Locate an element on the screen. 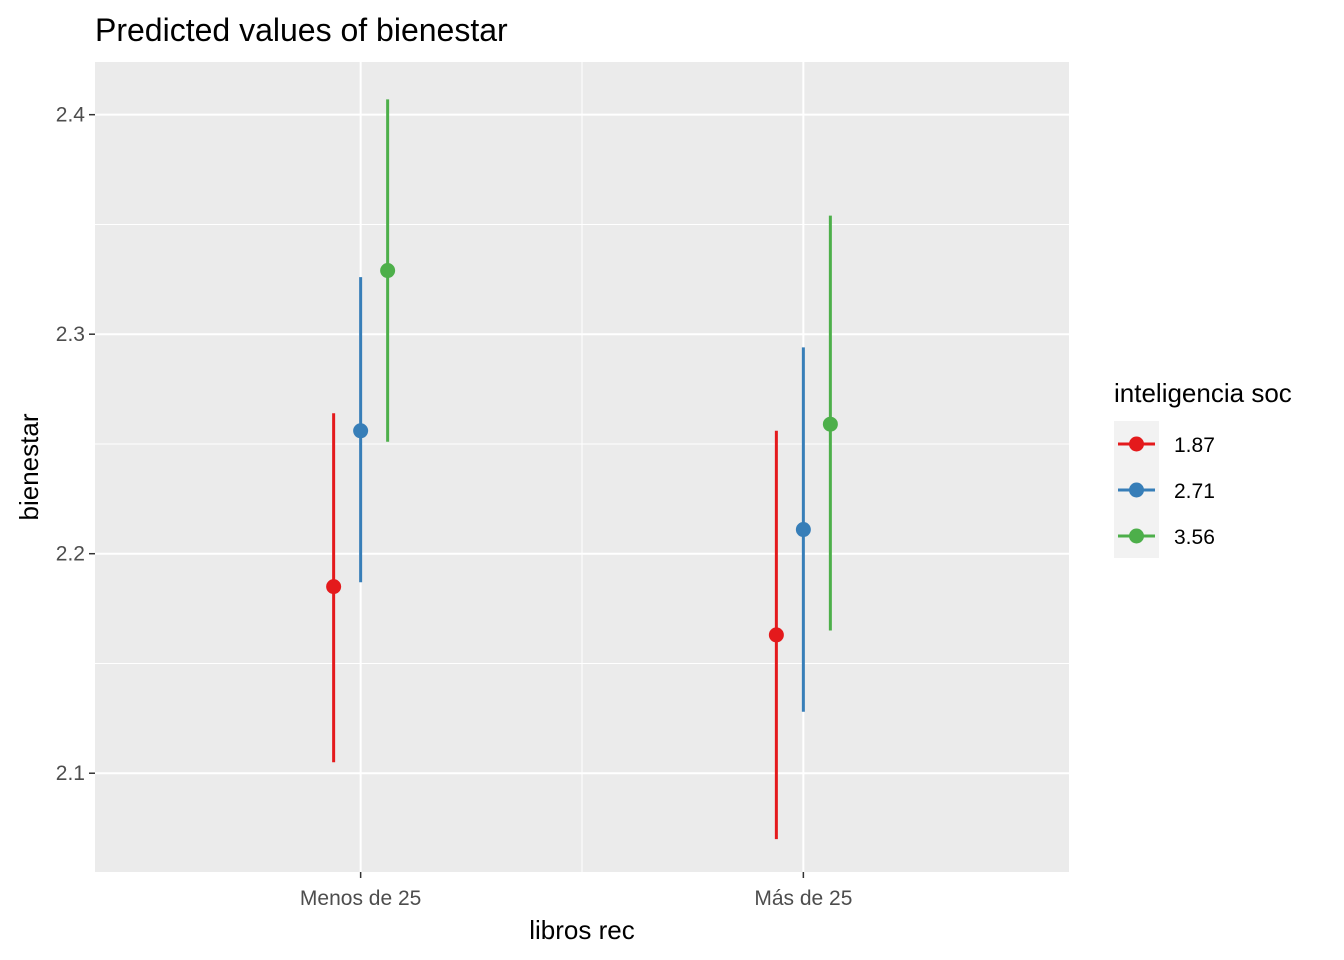  point-1.87-1 is located at coordinates (776, 635).